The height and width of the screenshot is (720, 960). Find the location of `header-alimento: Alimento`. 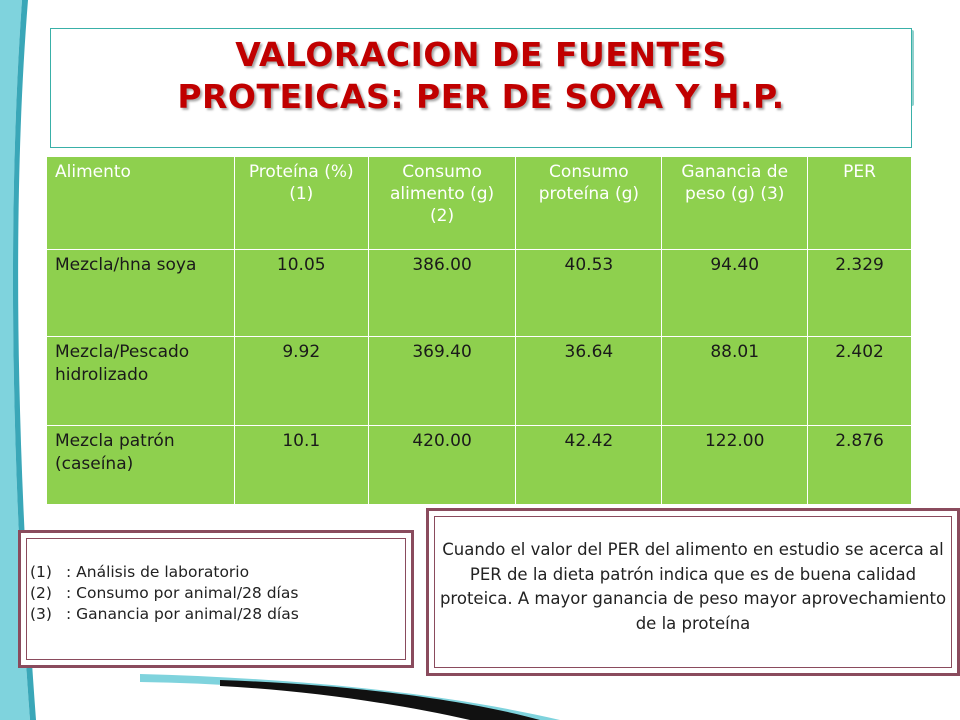

header-alimento: Alimento is located at coordinates (140, 203).